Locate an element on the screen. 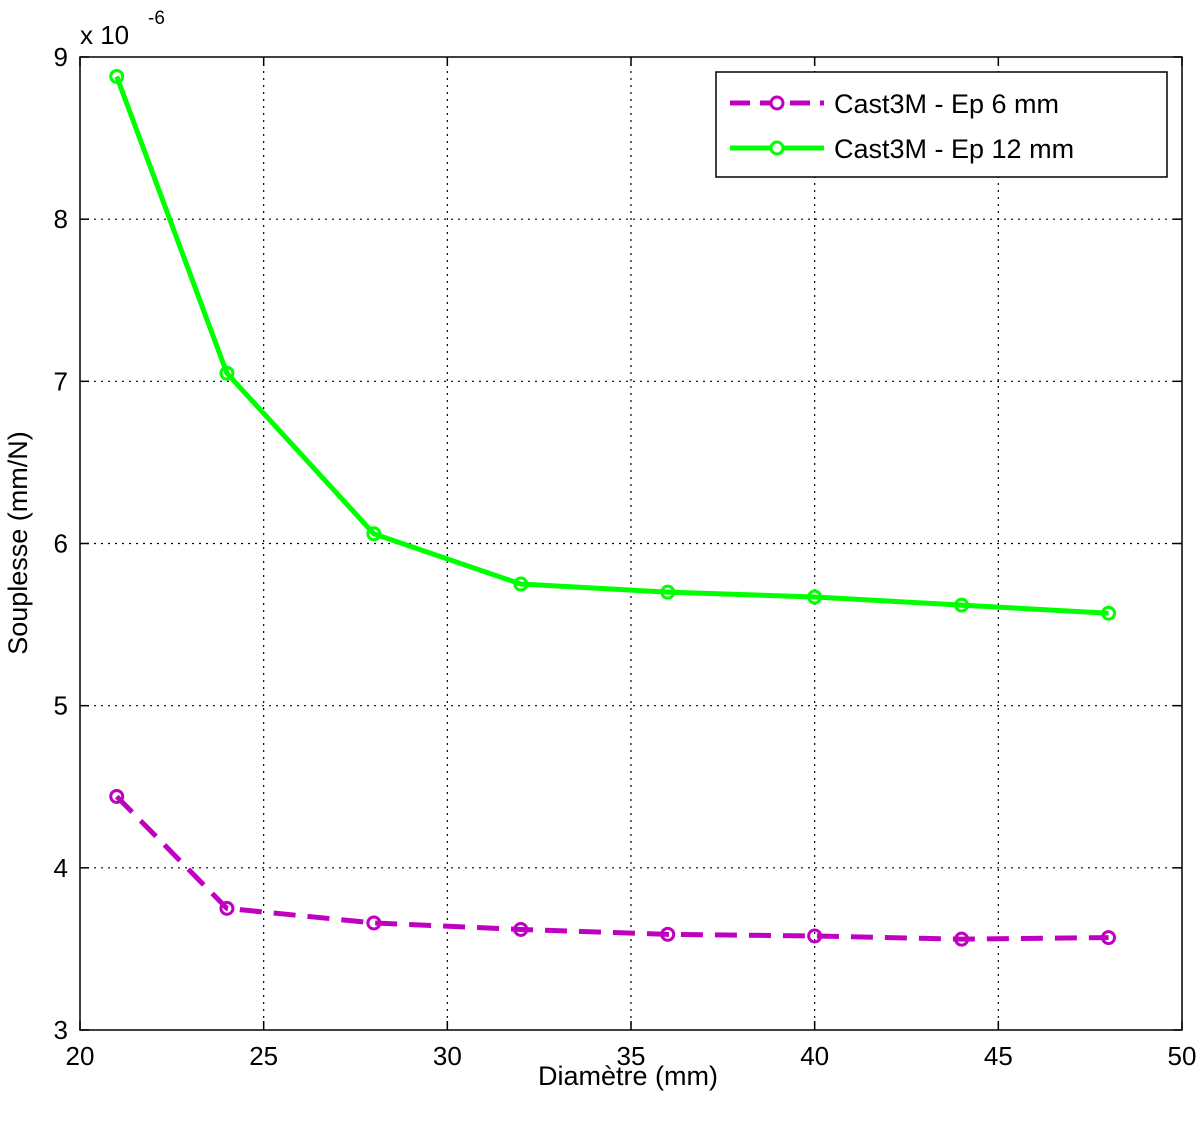 The image size is (1200, 1122). y-tick-label: 7 is located at coordinates (61, 381).